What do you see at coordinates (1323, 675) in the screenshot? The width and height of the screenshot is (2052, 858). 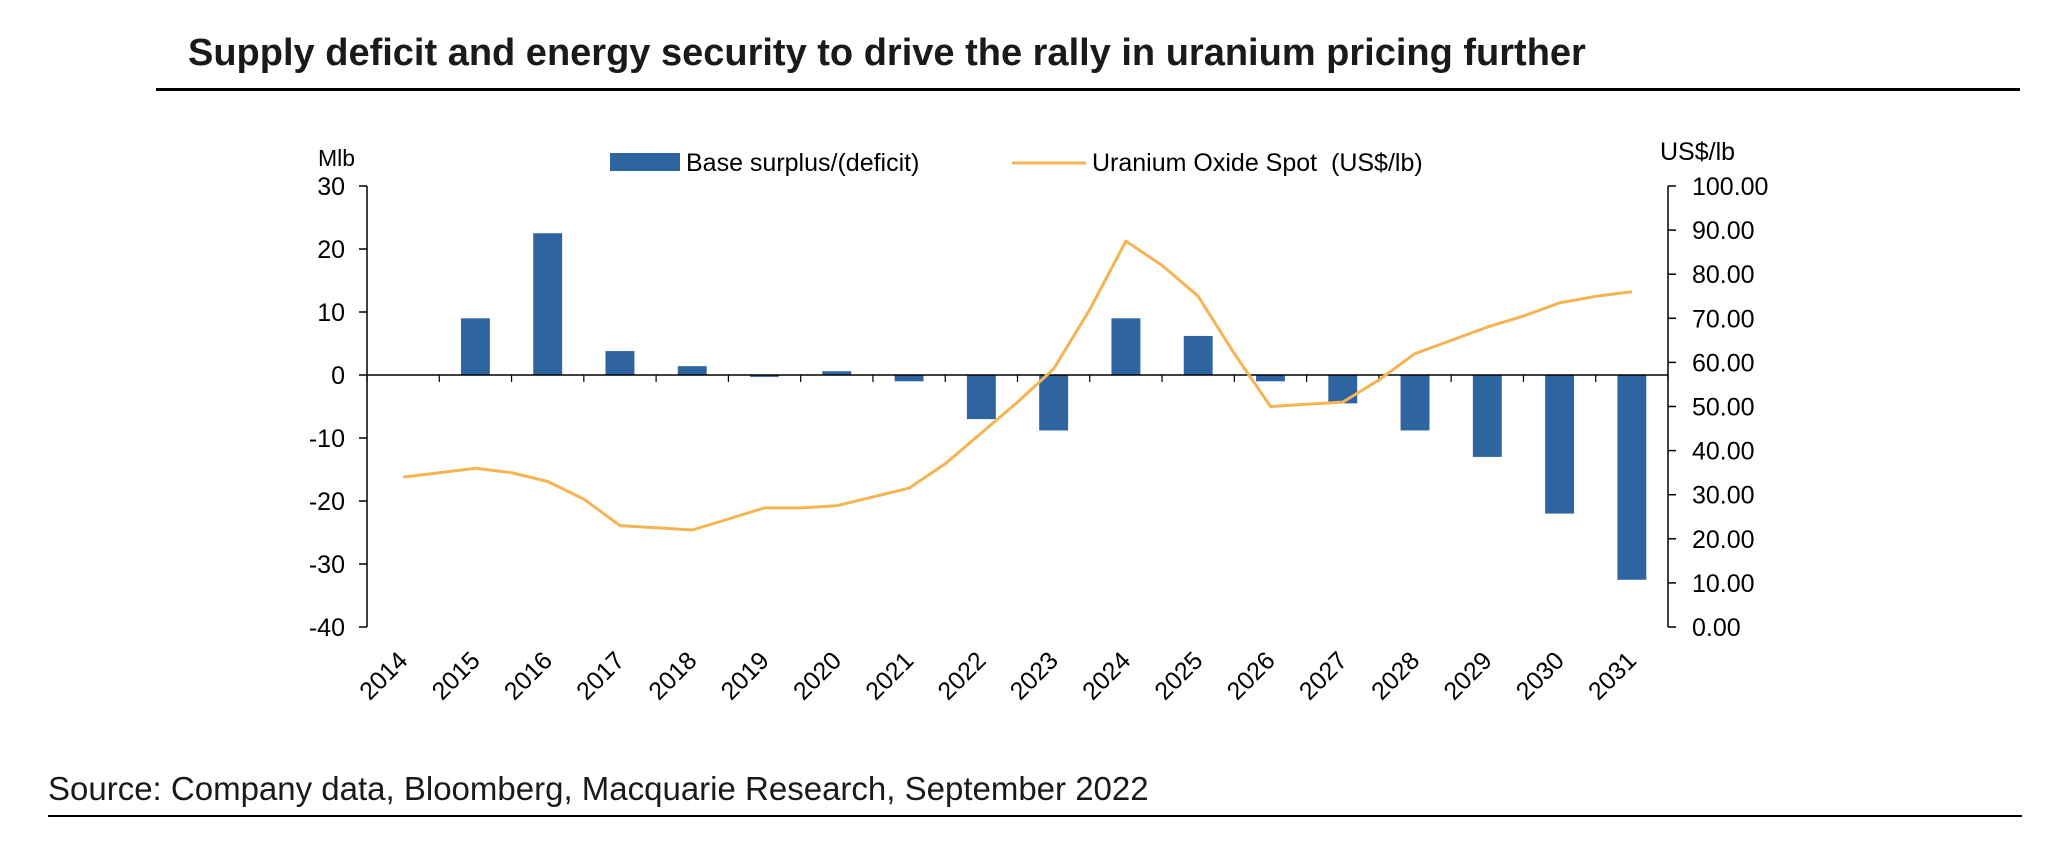 I see `x-tick-label-2027: 2027` at bounding box center [1323, 675].